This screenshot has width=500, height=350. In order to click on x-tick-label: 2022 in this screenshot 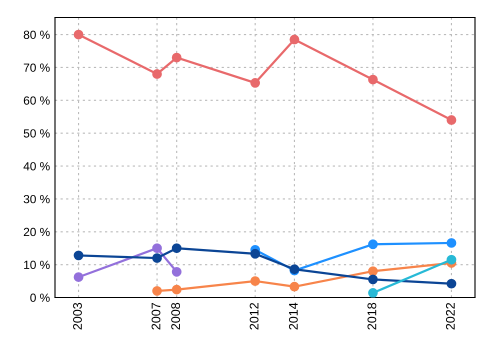, I will do `click(450, 316)`.